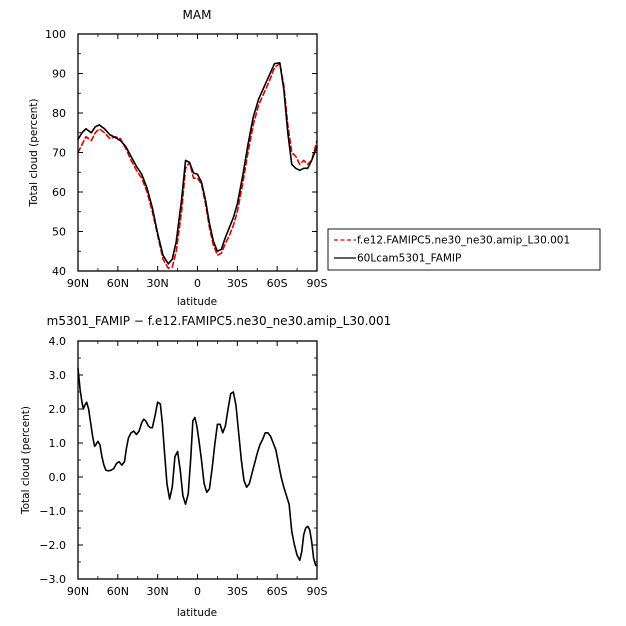  Describe the element at coordinates (59, 271) in the screenshot. I see `top-y-tick-label-0: 40` at that location.